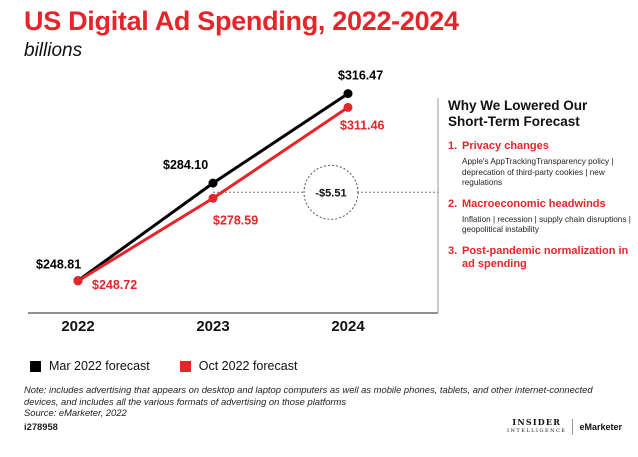 The height and width of the screenshot is (457, 638). Describe the element at coordinates (518, 105) in the screenshot. I see `reasons-heading-line1: Why We Lowered Our` at that location.